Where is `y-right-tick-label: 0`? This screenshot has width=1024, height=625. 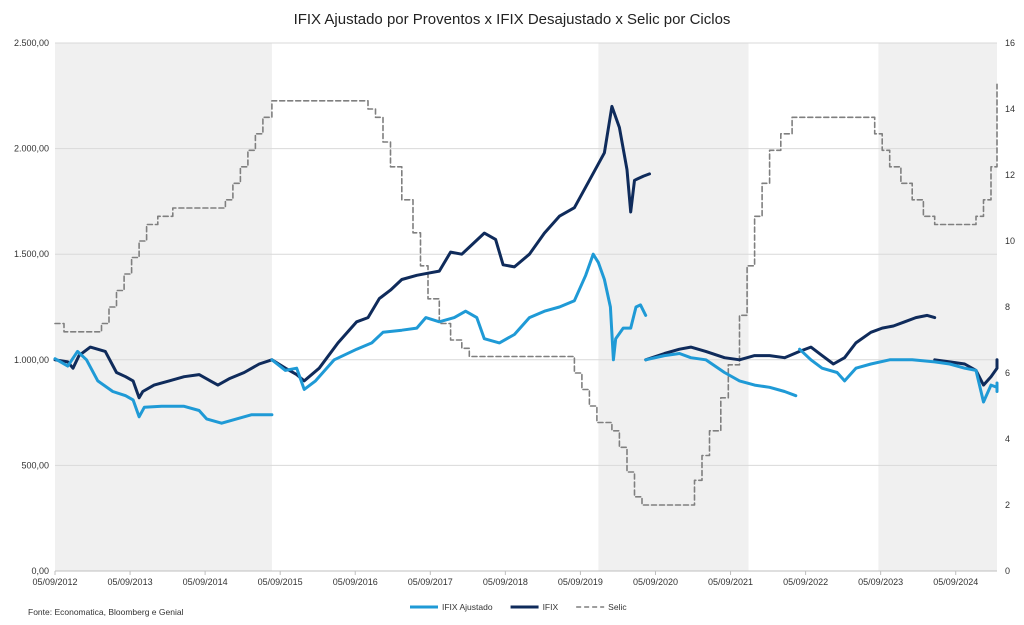
y-right-tick-label: 0 is located at coordinates (1007, 571).